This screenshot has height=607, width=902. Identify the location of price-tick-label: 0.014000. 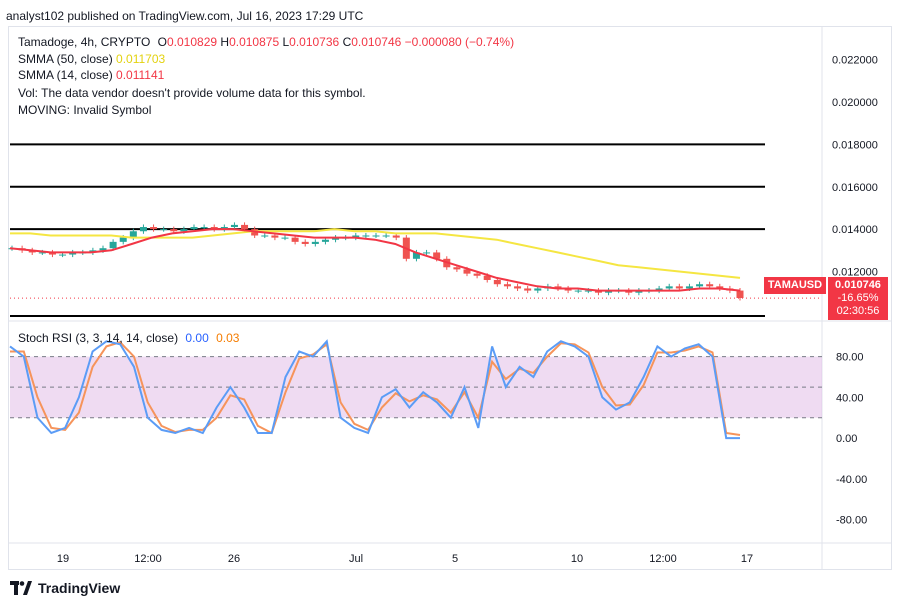
(855, 230).